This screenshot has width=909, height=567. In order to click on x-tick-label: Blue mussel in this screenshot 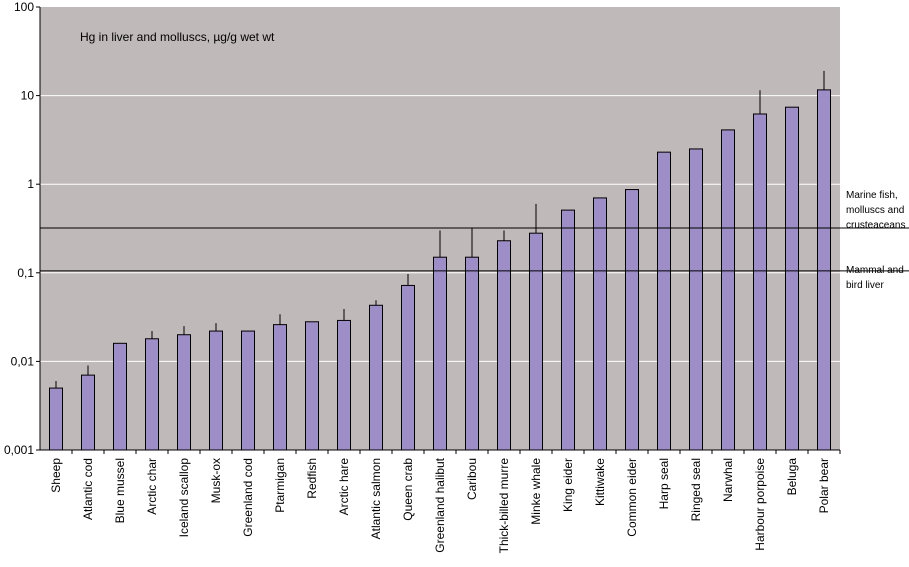, I will do `click(120, 490)`.